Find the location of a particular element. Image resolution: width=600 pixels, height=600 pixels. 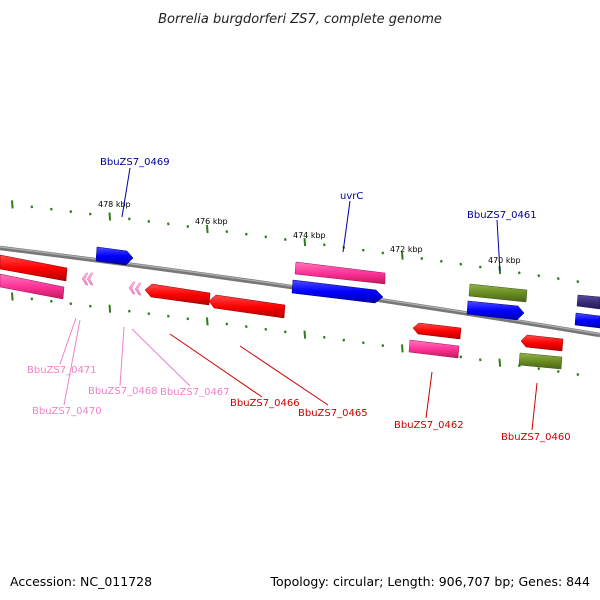

lower-scale-ticks is located at coordinates (295, 334).